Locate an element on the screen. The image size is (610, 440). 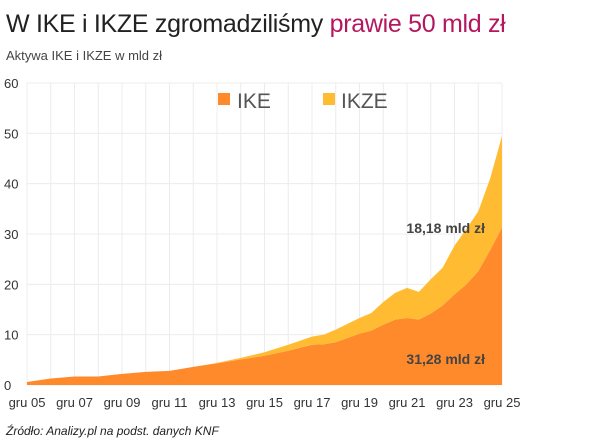
x-tick-label: gru 07 is located at coordinates (74, 402).